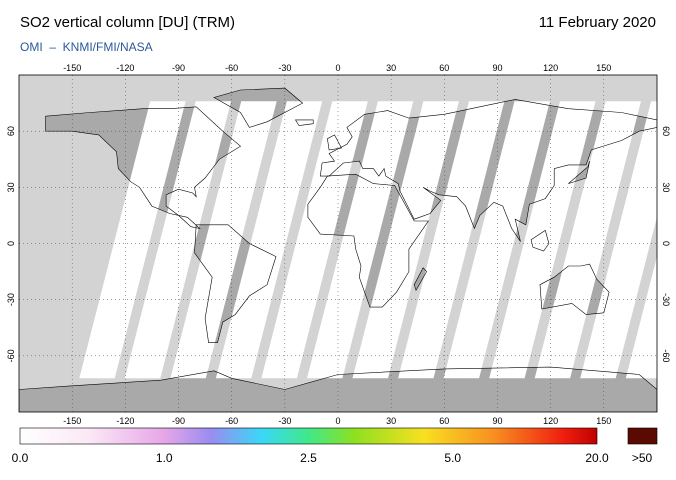 Image resolution: width=676 pixels, height=480 pixels. What do you see at coordinates (391, 421) in the screenshot?
I see `lon-label-bottom: 30` at bounding box center [391, 421].